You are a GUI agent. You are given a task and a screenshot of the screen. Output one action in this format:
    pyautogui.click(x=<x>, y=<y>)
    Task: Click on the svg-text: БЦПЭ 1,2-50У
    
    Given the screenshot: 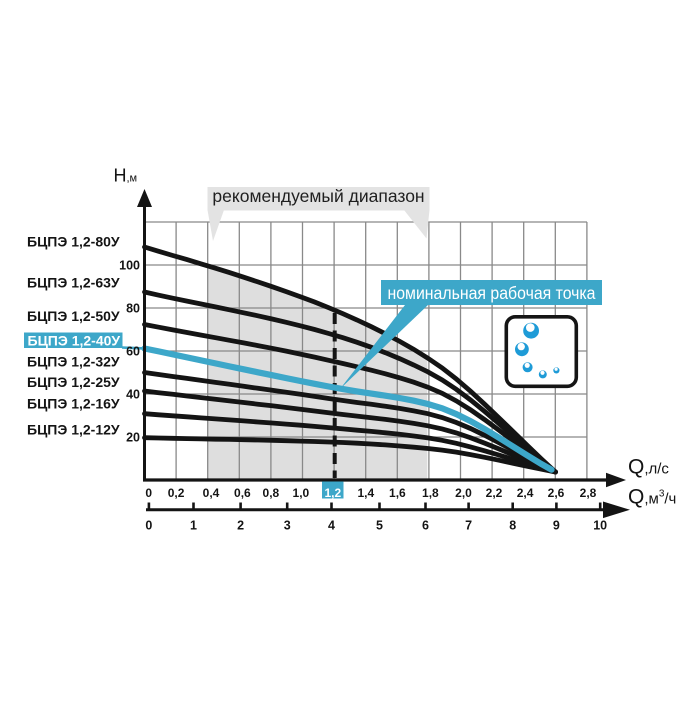 What is the action you would take?
    pyautogui.click(x=73, y=316)
    